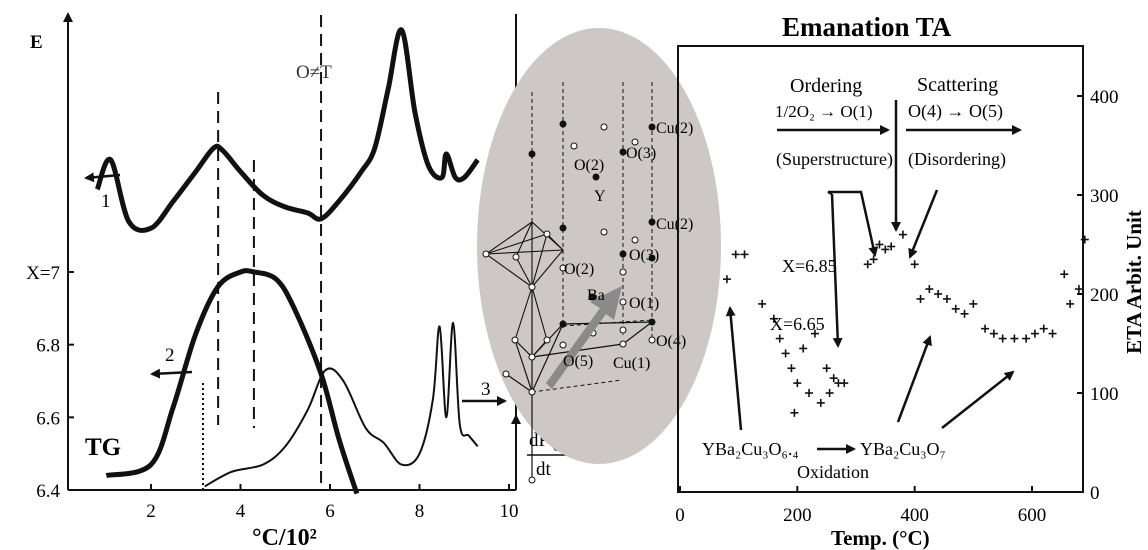 This screenshot has height=550, width=1148. I want to click on right-x-ticks: 0 200 400 600, so click(860, 506).